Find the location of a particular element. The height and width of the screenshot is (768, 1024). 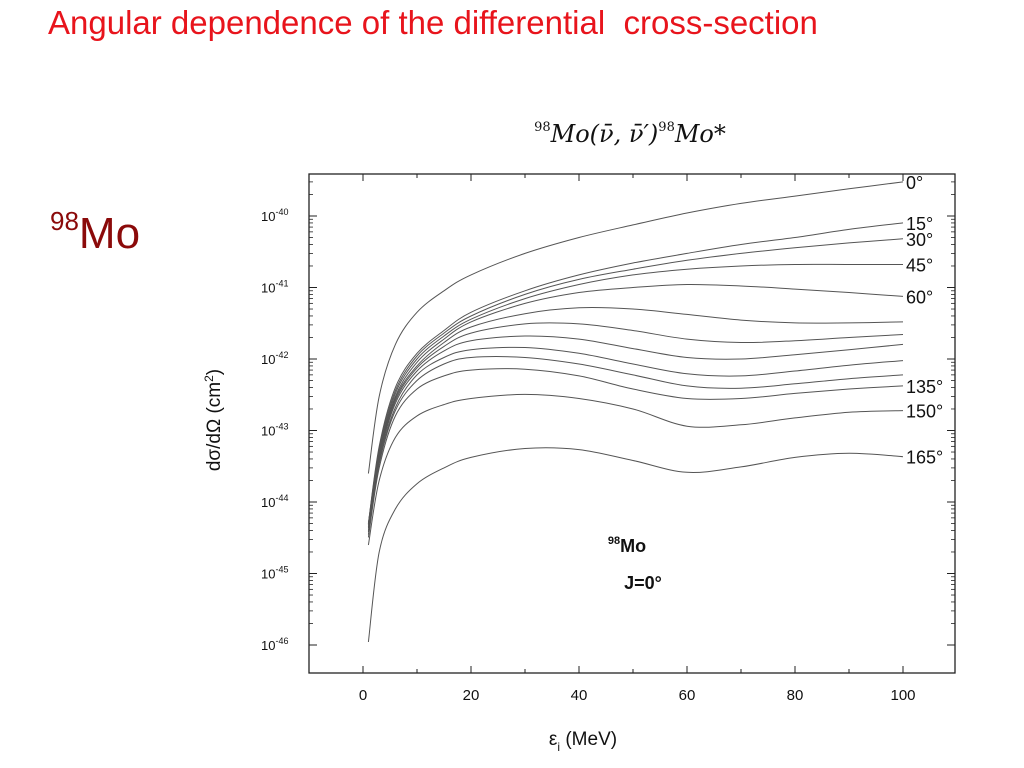

y-tick-label: 10-43 is located at coordinates (274, 430).